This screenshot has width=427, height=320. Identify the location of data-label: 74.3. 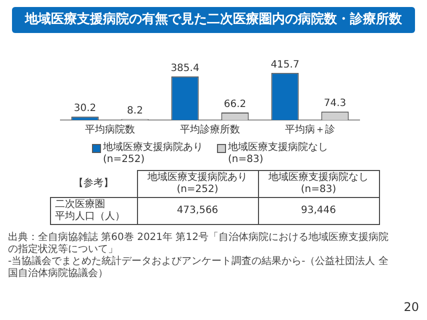
(335, 104).